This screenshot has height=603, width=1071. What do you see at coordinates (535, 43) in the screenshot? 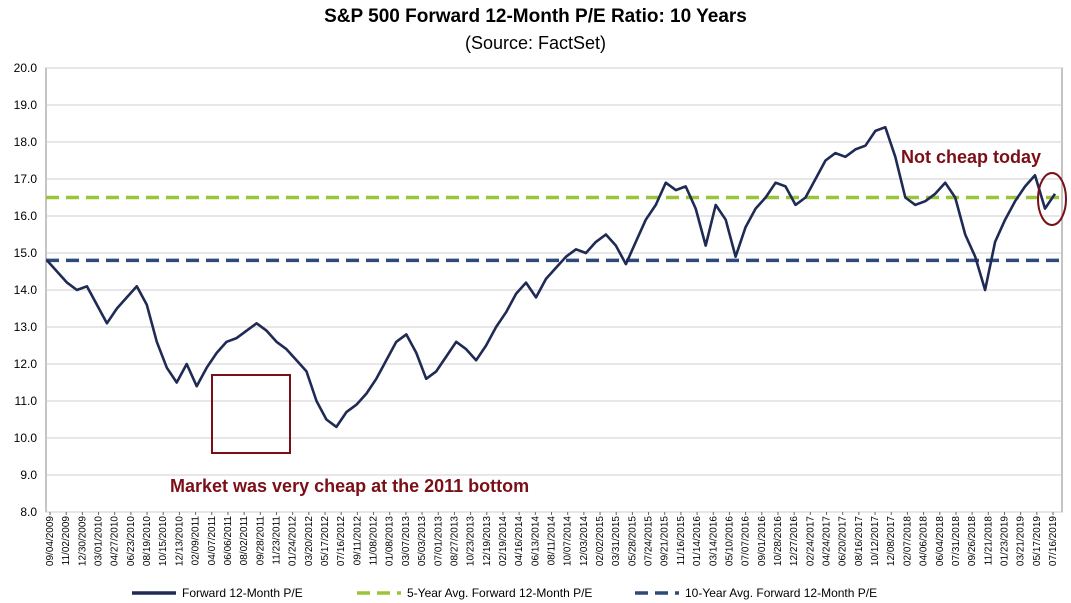
I see `chart-subtitle: (Source: FactSet)` at bounding box center [535, 43].